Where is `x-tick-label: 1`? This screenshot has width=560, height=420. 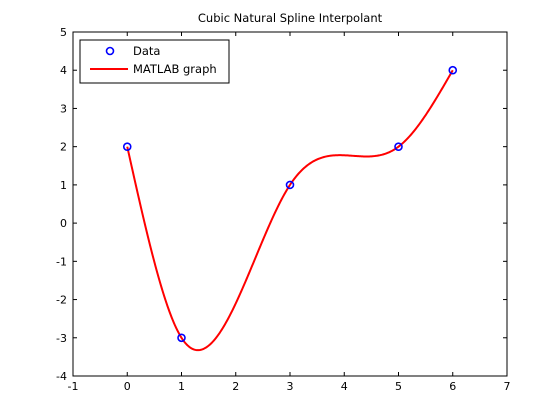
x-tick-label: 1 is located at coordinates (181, 386).